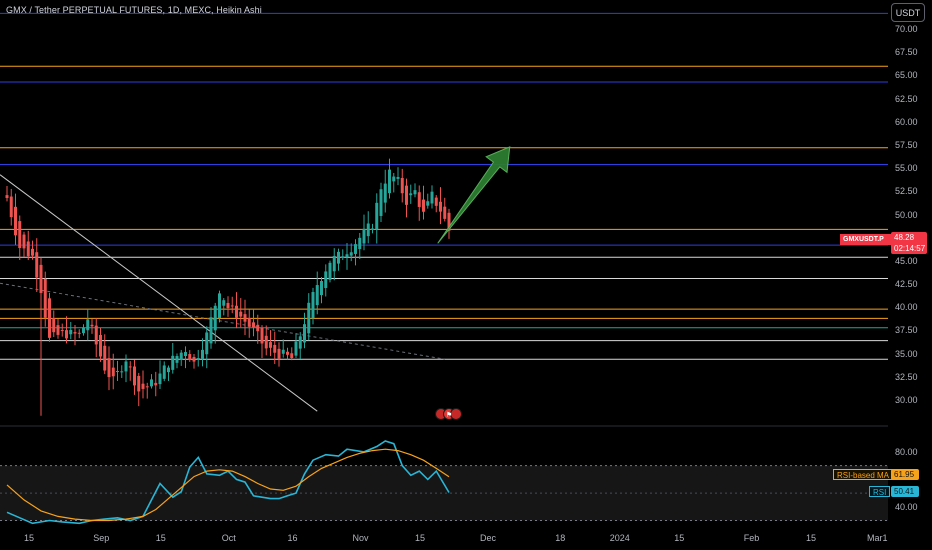  Describe the element at coordinates (228, 482) in the screenshot. I see `rsi-line` at that location.